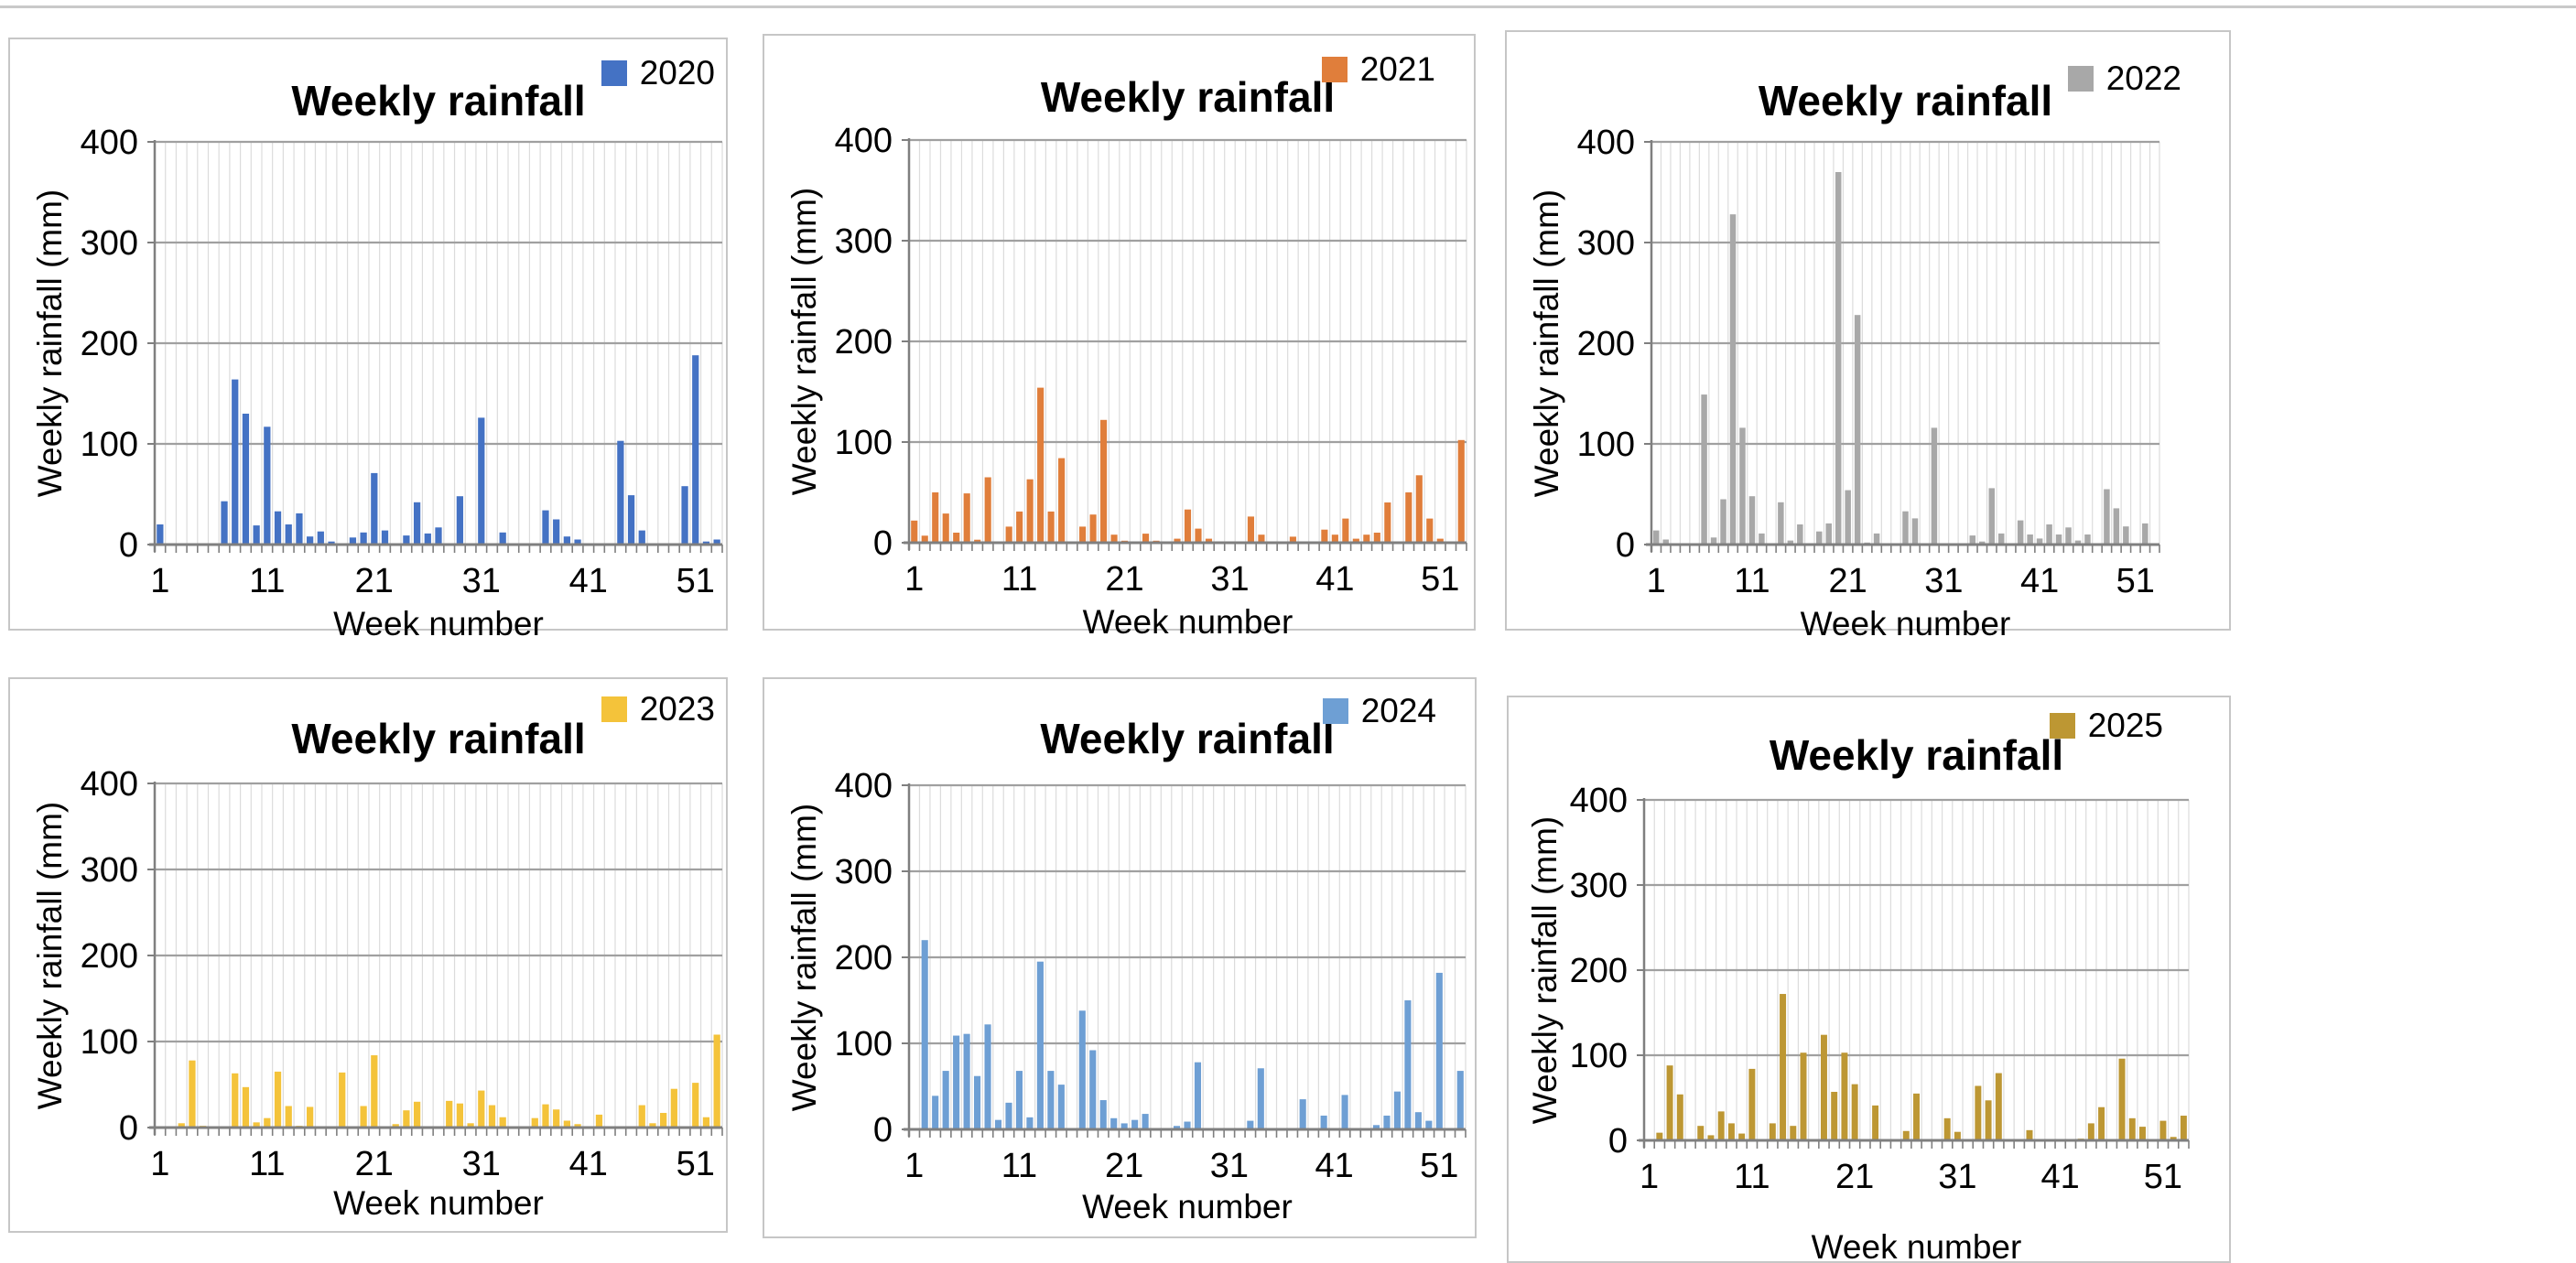 This screenshot has height=1263, width=2576. I want to click on y-tick-label: 0, so click(1618, 1141).